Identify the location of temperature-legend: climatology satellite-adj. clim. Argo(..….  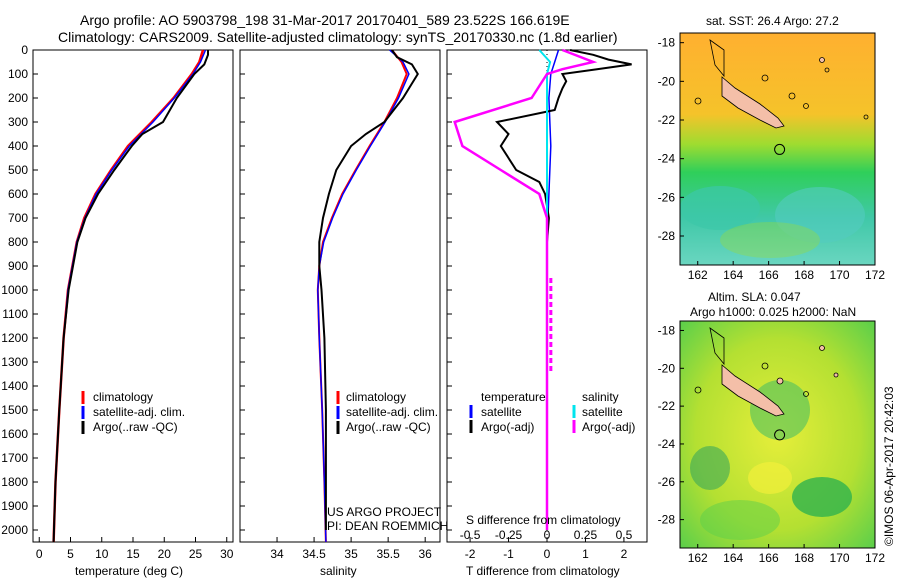
(133, 412).